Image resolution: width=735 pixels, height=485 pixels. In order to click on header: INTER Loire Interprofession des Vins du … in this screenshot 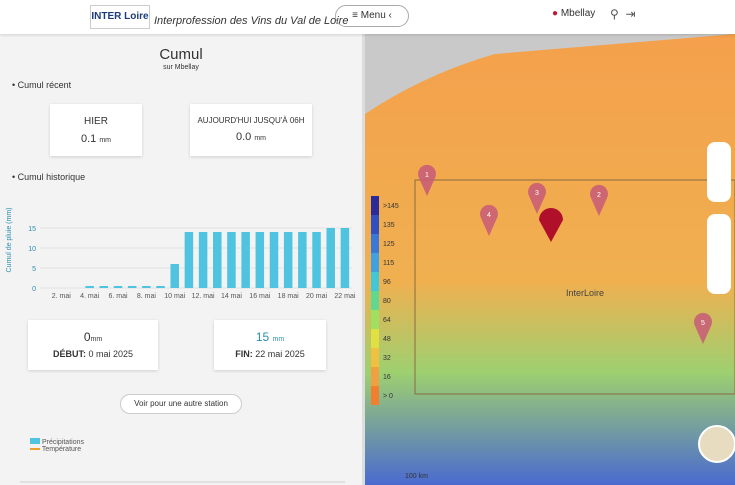, I will do `click(367, 17)`.